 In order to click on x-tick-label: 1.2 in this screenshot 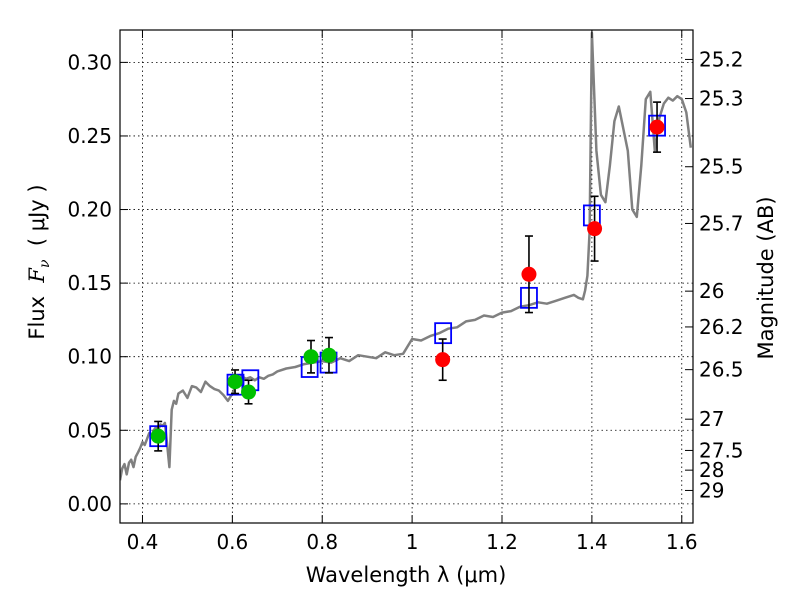, I will do `click(502, 542)`.